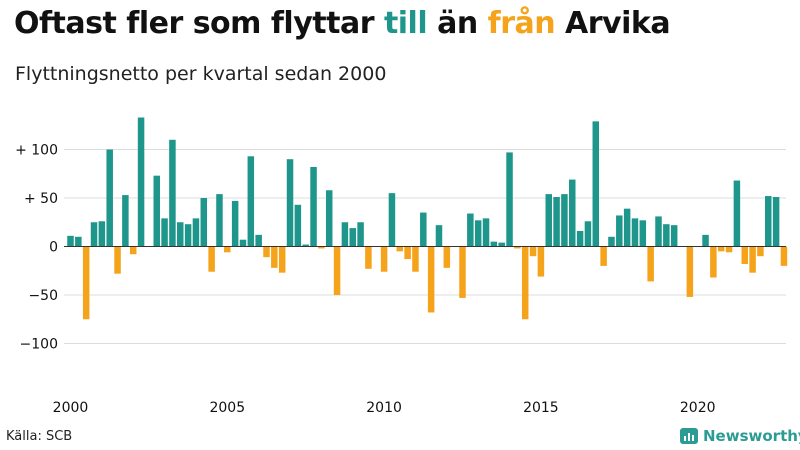 This screenshot has width=800, height=450. Describe the element at coordinates (39, 345) in the screenshot. I see `y-tick-label: −100` at that location.